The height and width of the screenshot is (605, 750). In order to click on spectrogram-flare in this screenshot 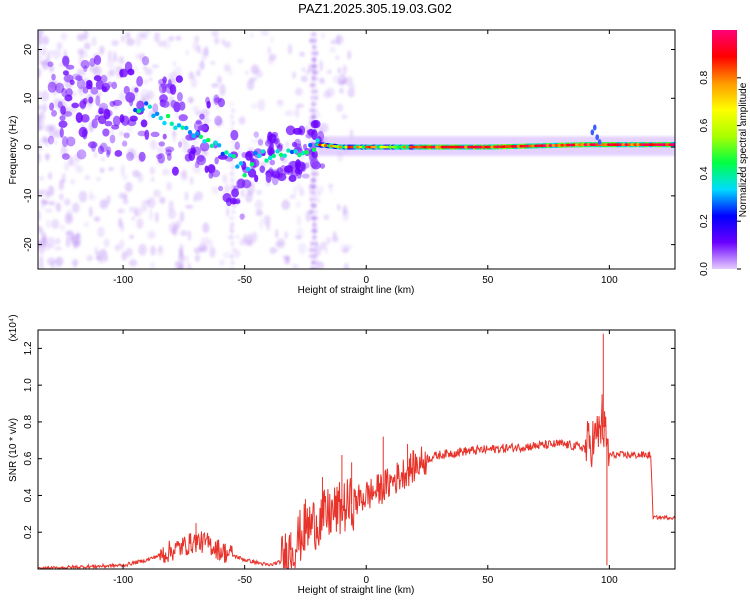, I will do `click(594, 127)`.